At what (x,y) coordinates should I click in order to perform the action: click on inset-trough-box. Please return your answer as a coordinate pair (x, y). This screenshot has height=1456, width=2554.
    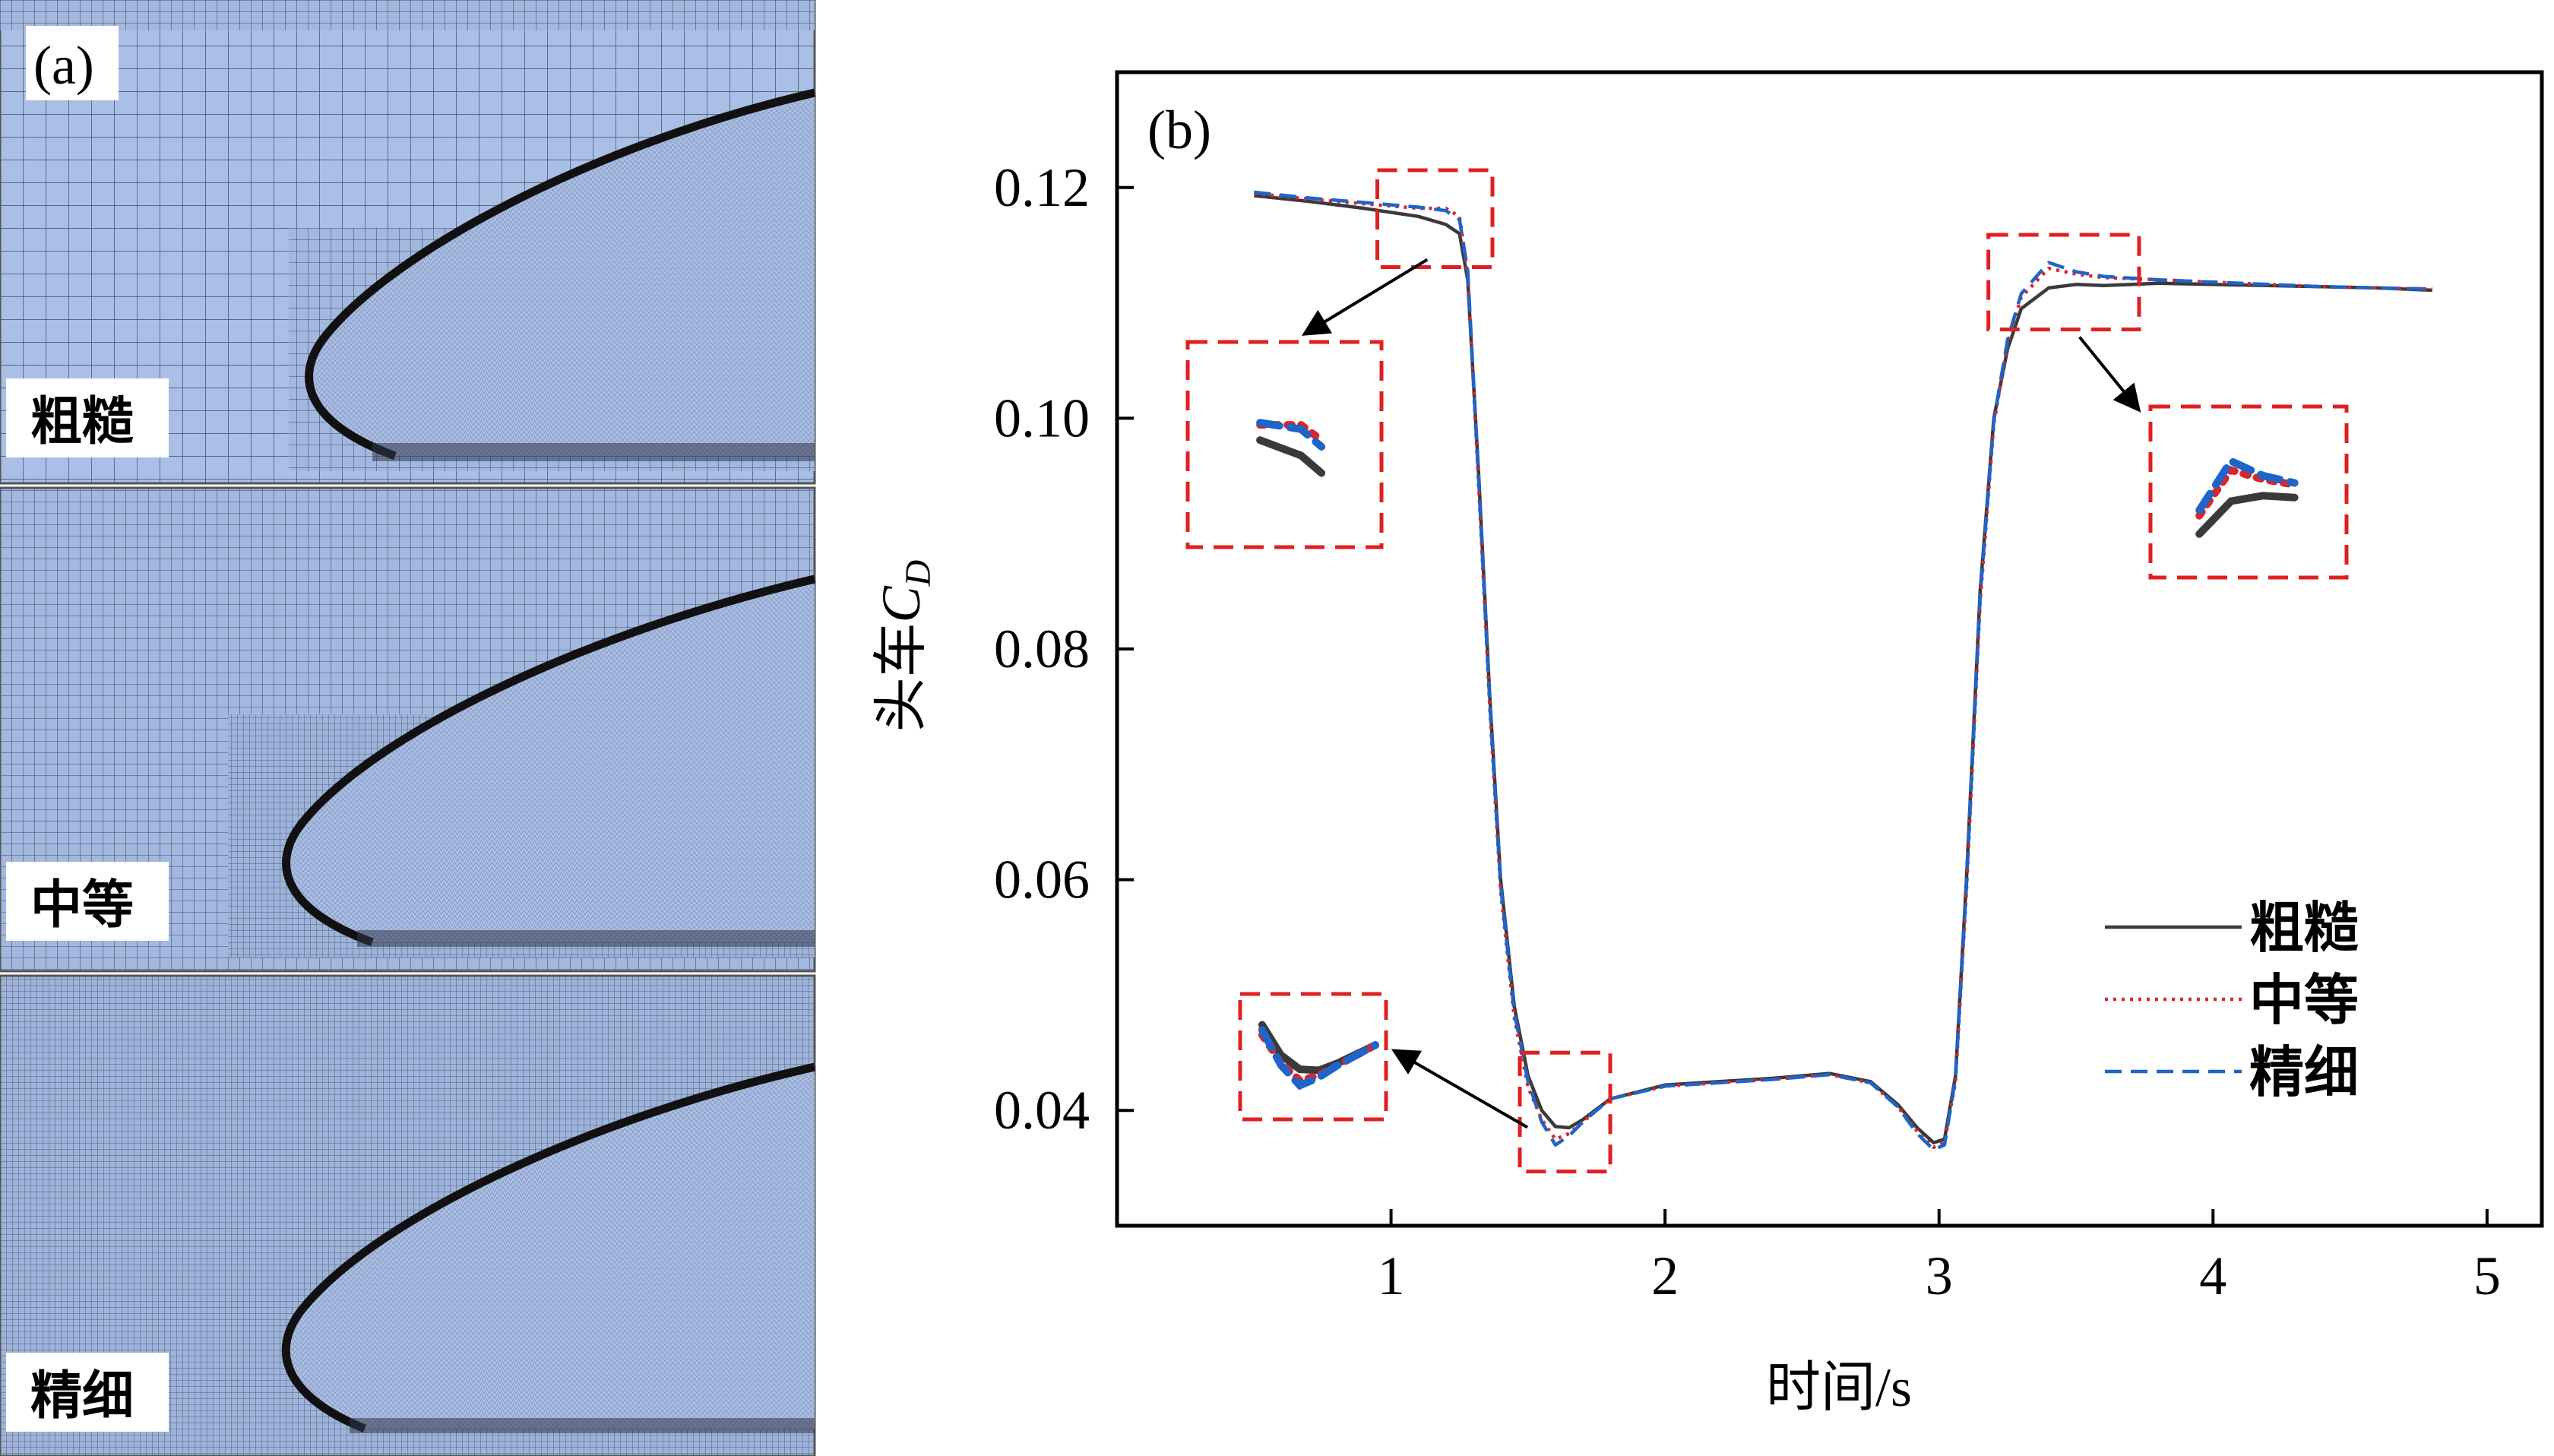
    Looking at the image, I should click on (1313, 1057).